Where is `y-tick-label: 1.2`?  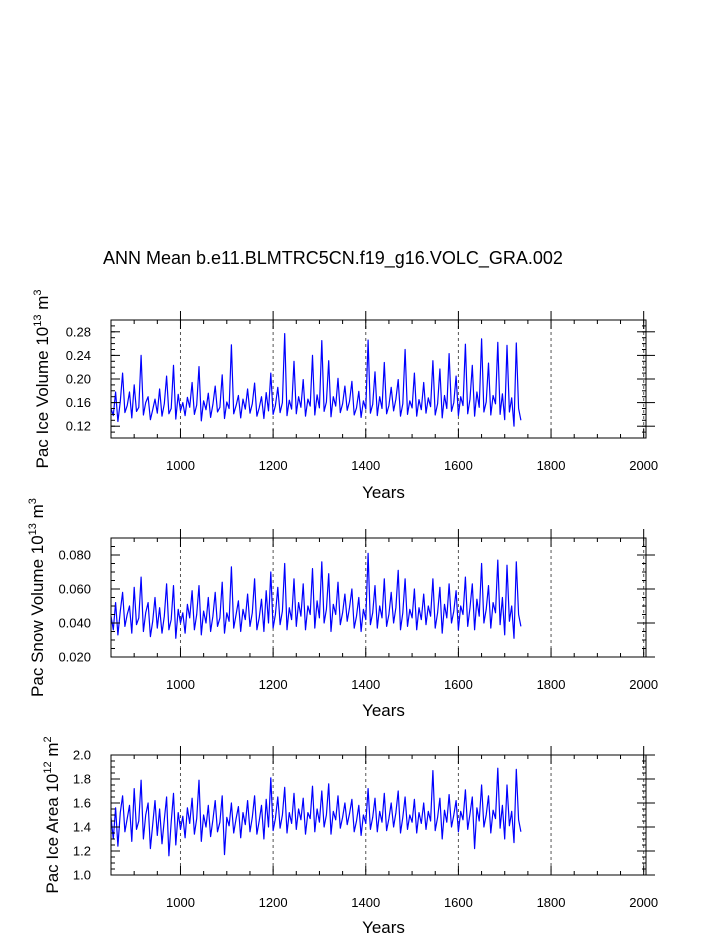 y-tick-label: 1.2 is located at coordinates (82, 851).